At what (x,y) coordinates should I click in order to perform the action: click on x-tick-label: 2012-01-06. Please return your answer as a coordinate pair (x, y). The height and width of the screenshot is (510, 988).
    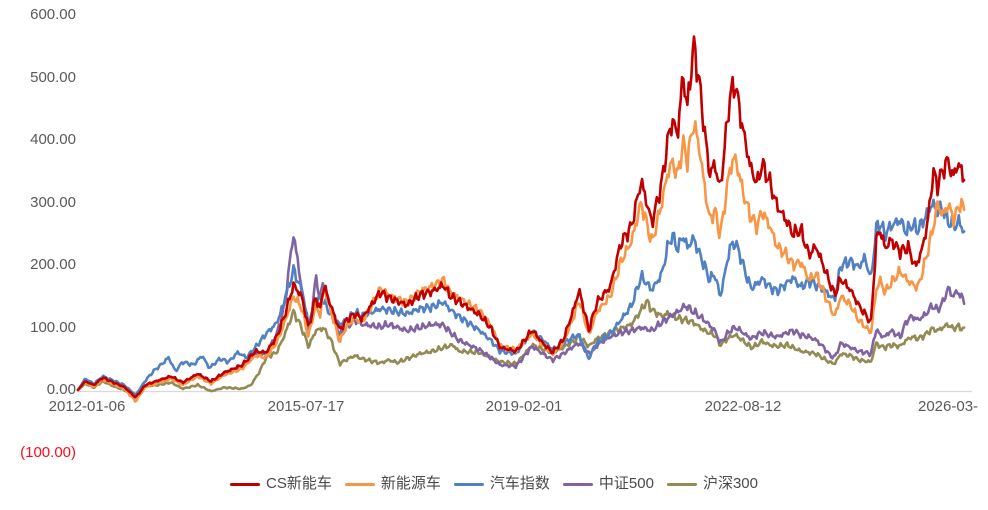
    Looking at the image, I should click on (87, 406).